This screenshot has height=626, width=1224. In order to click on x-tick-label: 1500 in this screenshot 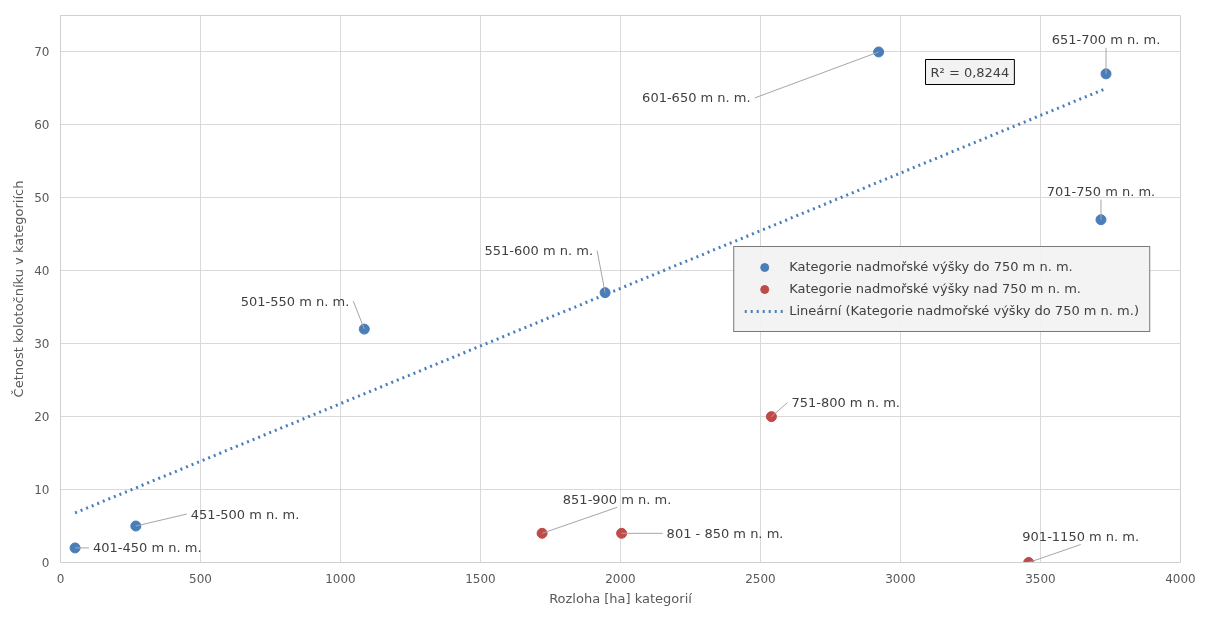, I will do `click(480, 578)`.